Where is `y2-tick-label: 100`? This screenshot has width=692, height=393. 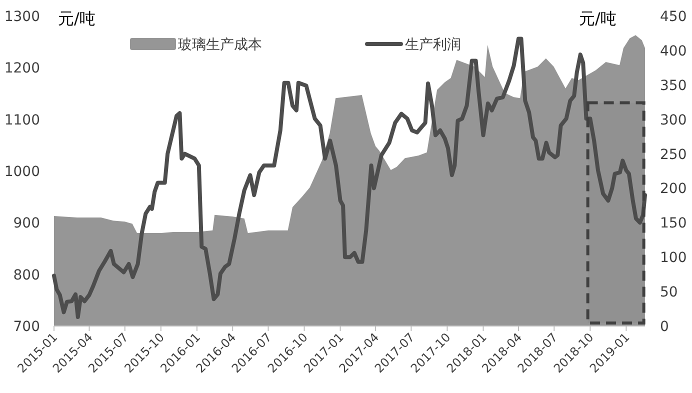
y2-tick-label: 100 is located at coordinates (673, 258).